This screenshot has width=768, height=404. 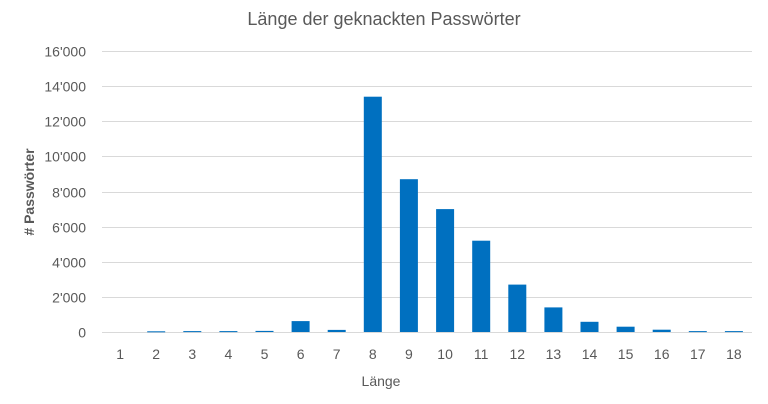 I want to click on x-tick-label: 4, so click(x=229, y=354).